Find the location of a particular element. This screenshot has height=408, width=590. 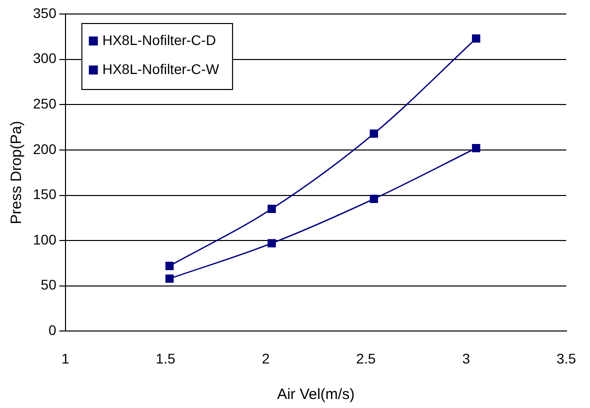

x-tick-label: 1 is located at coordinates (65, 358).